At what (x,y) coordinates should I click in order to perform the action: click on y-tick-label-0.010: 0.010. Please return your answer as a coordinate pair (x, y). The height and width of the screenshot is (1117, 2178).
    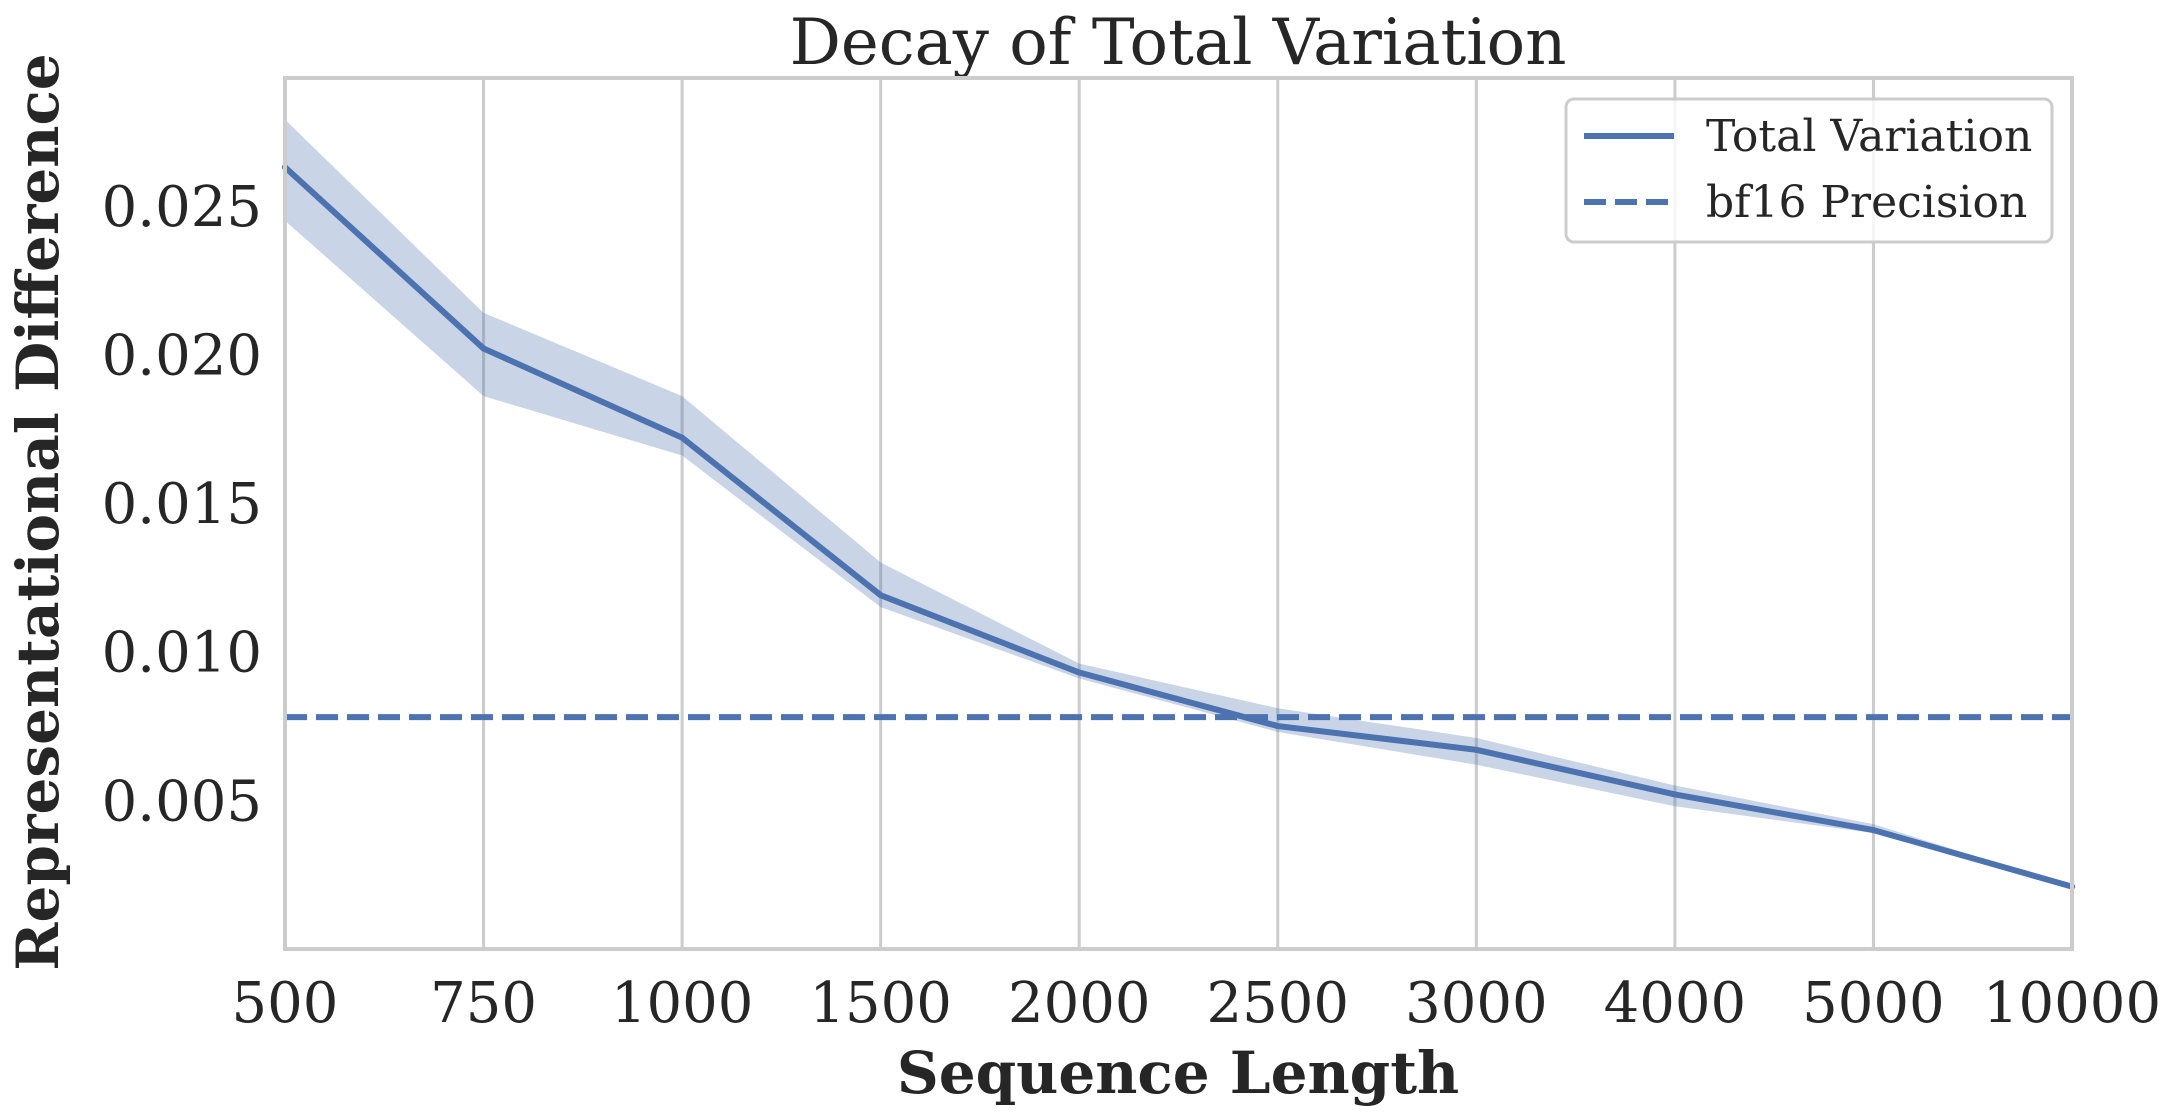
    Looking at the image, I should click on (182, 653).